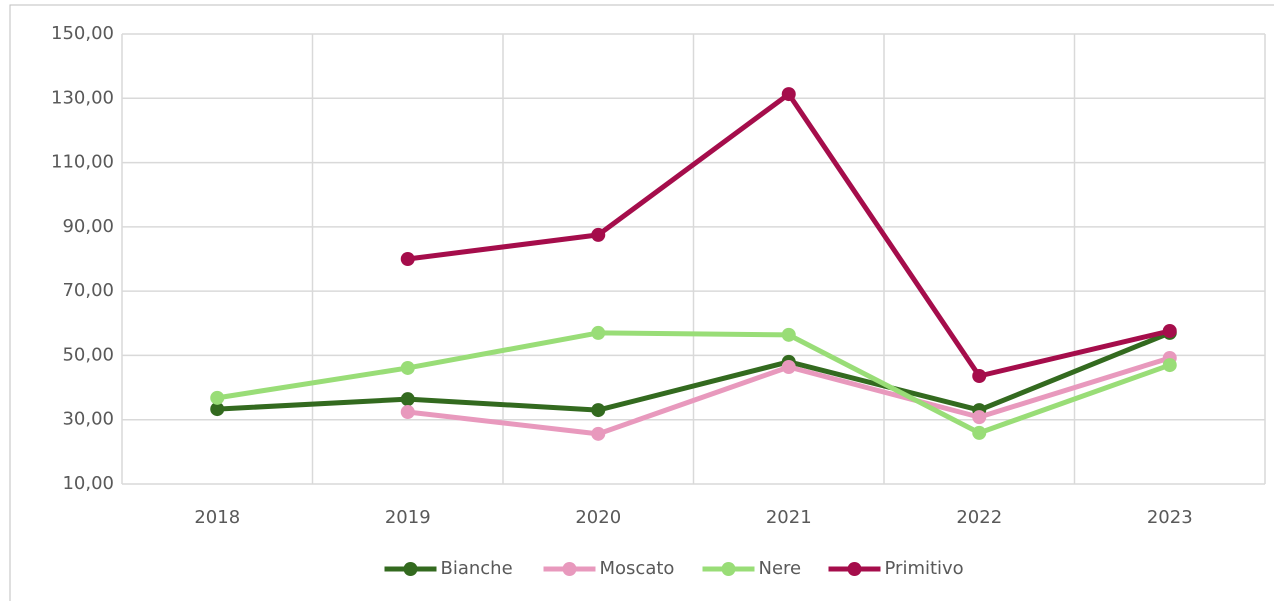 Image resolution: width=1274 pixels, height=601 pixels. I want to click on y-tick-label: 70,00, so click(88, 290).